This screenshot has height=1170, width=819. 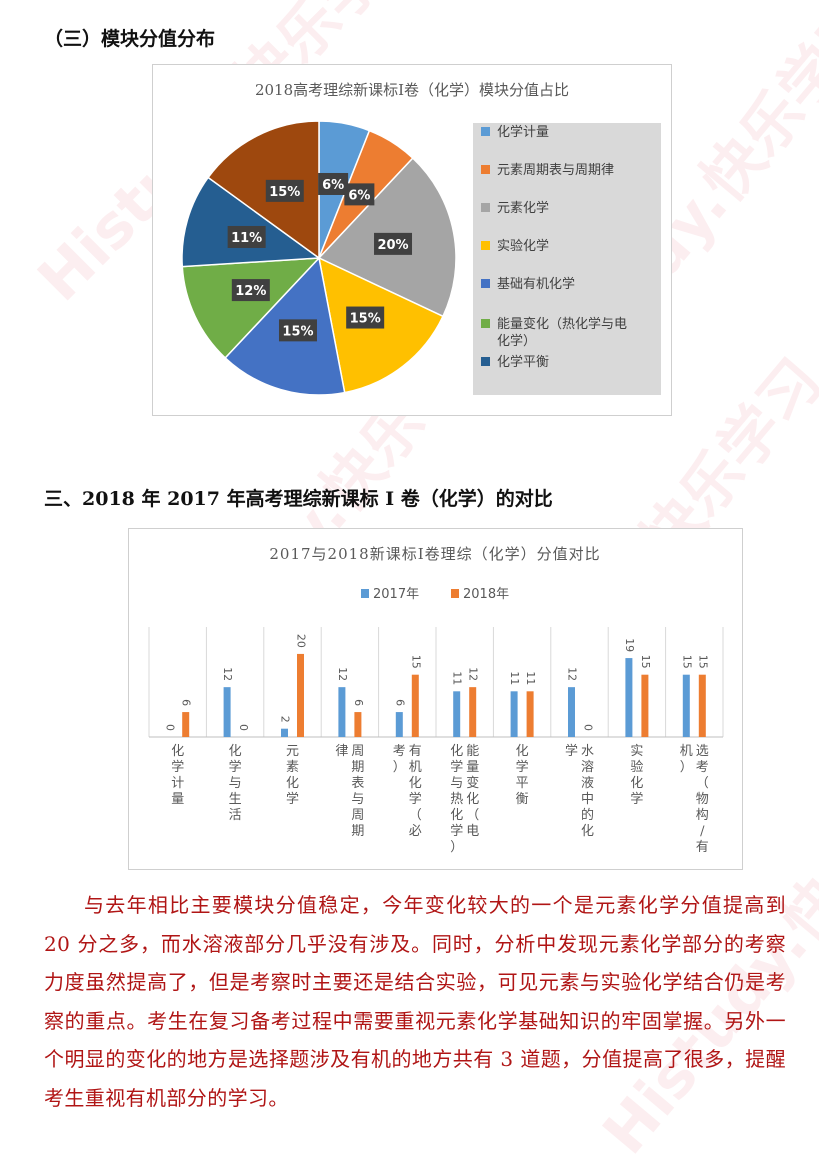 I want to click on bar-value-label: 2, so click(x=285, y=719).